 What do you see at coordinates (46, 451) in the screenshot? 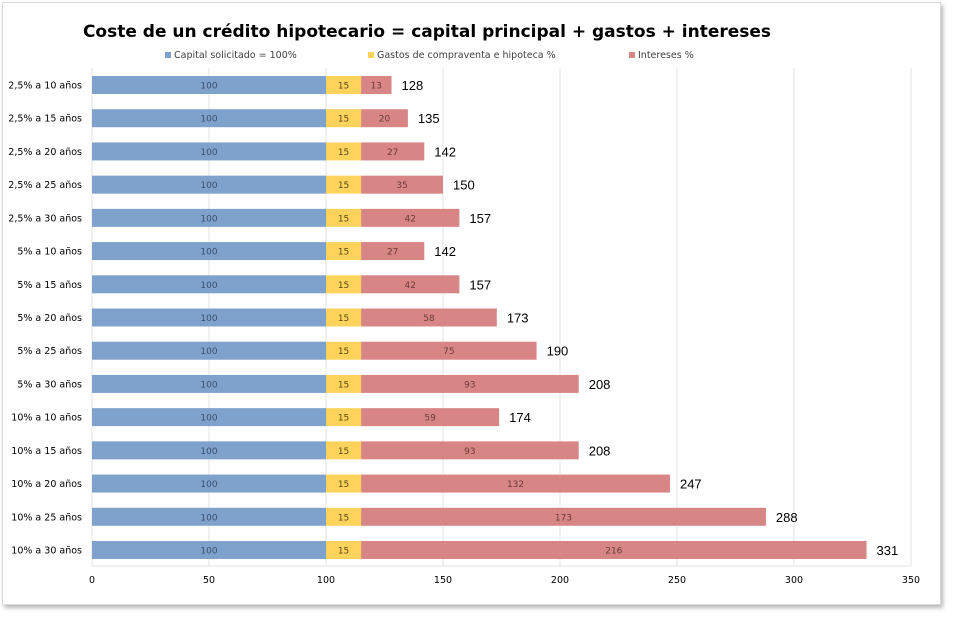
I see `category-label: 10% a 15 años` at bounding box center [46, 451].